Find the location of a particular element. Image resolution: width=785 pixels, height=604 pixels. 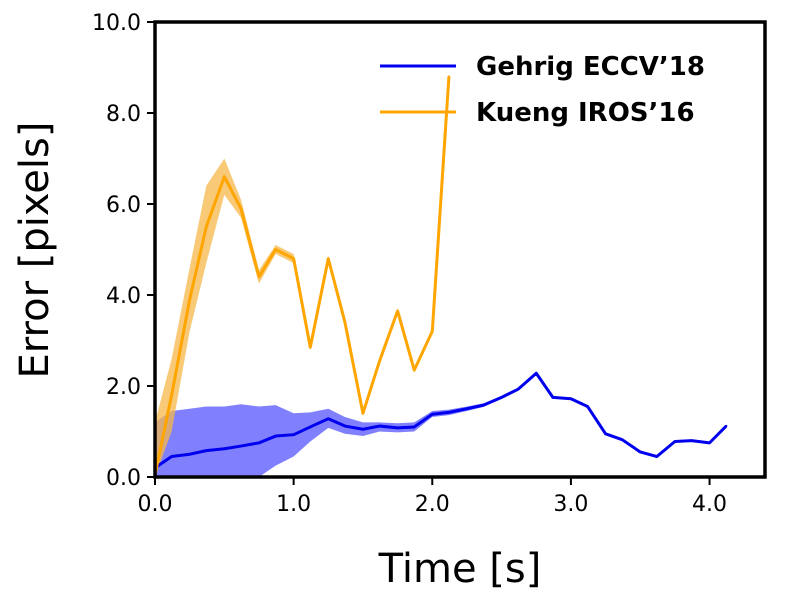

x-axis-title: Time [s] is located at coordinates (460, 569).